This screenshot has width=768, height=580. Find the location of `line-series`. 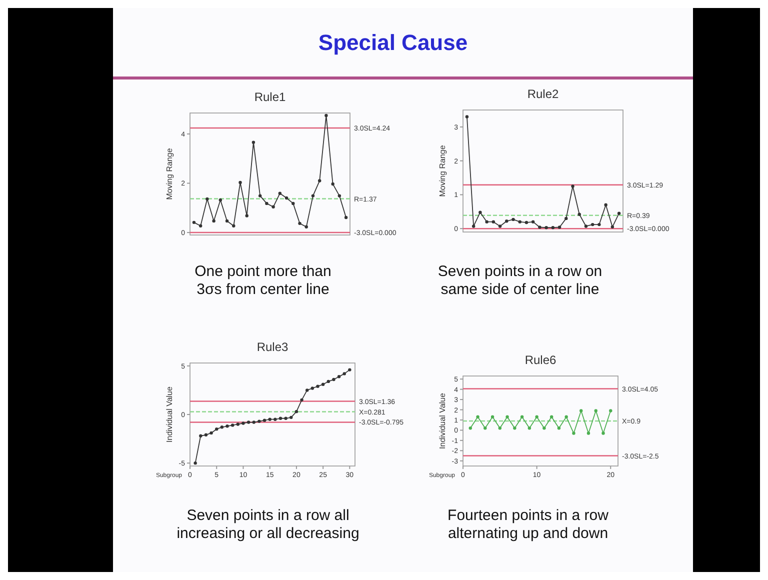

line-series is located at coordinates (540, 422).